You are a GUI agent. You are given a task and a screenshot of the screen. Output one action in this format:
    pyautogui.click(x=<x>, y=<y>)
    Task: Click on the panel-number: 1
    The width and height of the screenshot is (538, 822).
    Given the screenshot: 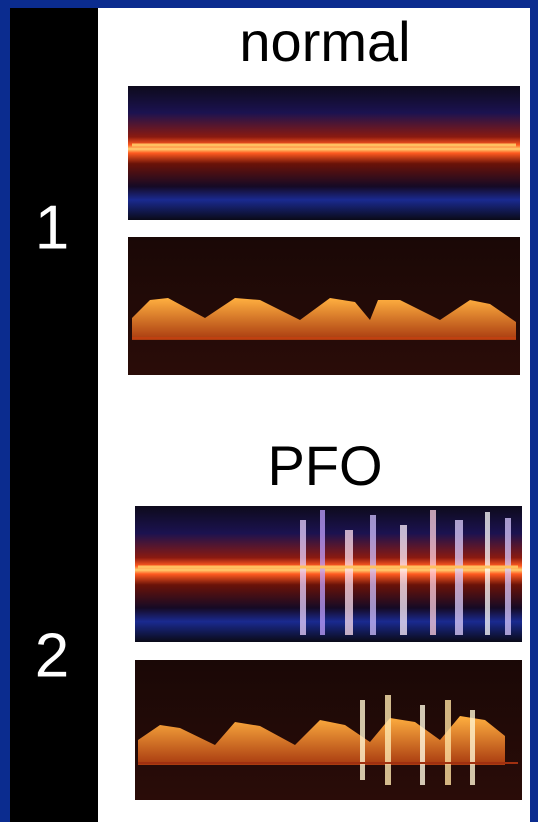 What is the action you would take?
    pyautogui.click(x=52, y=227)
    